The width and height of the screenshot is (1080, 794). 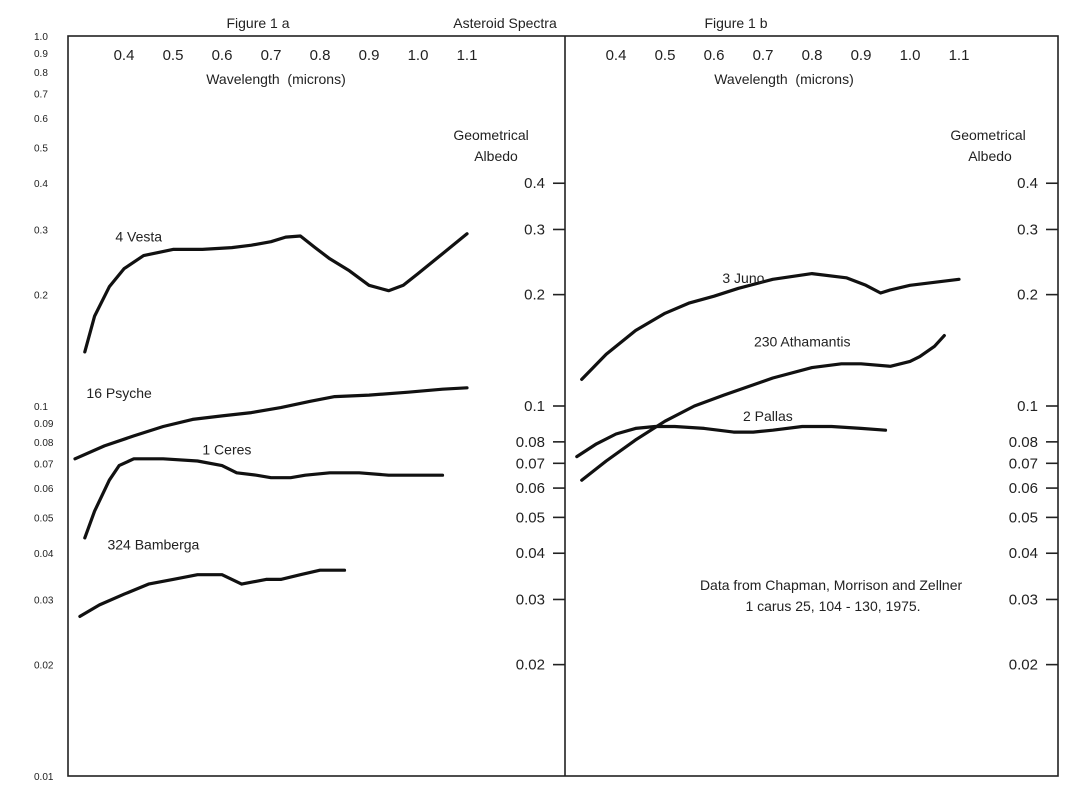 I want to click on left-y-tick-label: 0.08, so click(x=44, y=443).